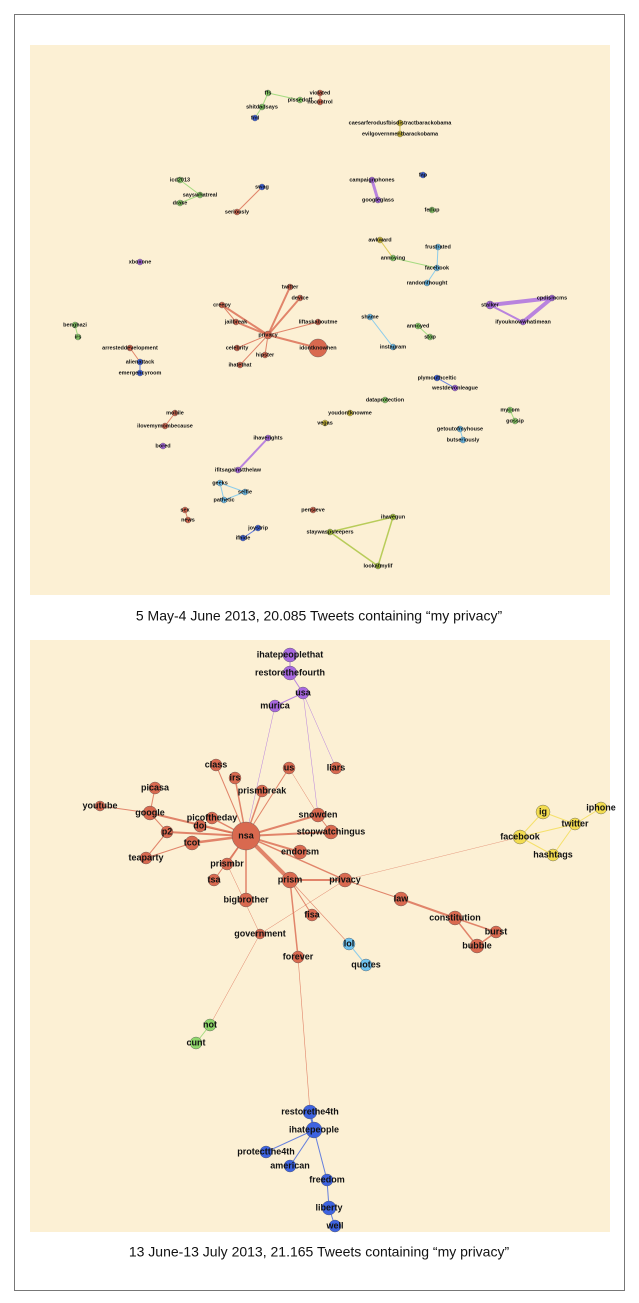  I want to click on node-label: privacy, so click(268, 335).